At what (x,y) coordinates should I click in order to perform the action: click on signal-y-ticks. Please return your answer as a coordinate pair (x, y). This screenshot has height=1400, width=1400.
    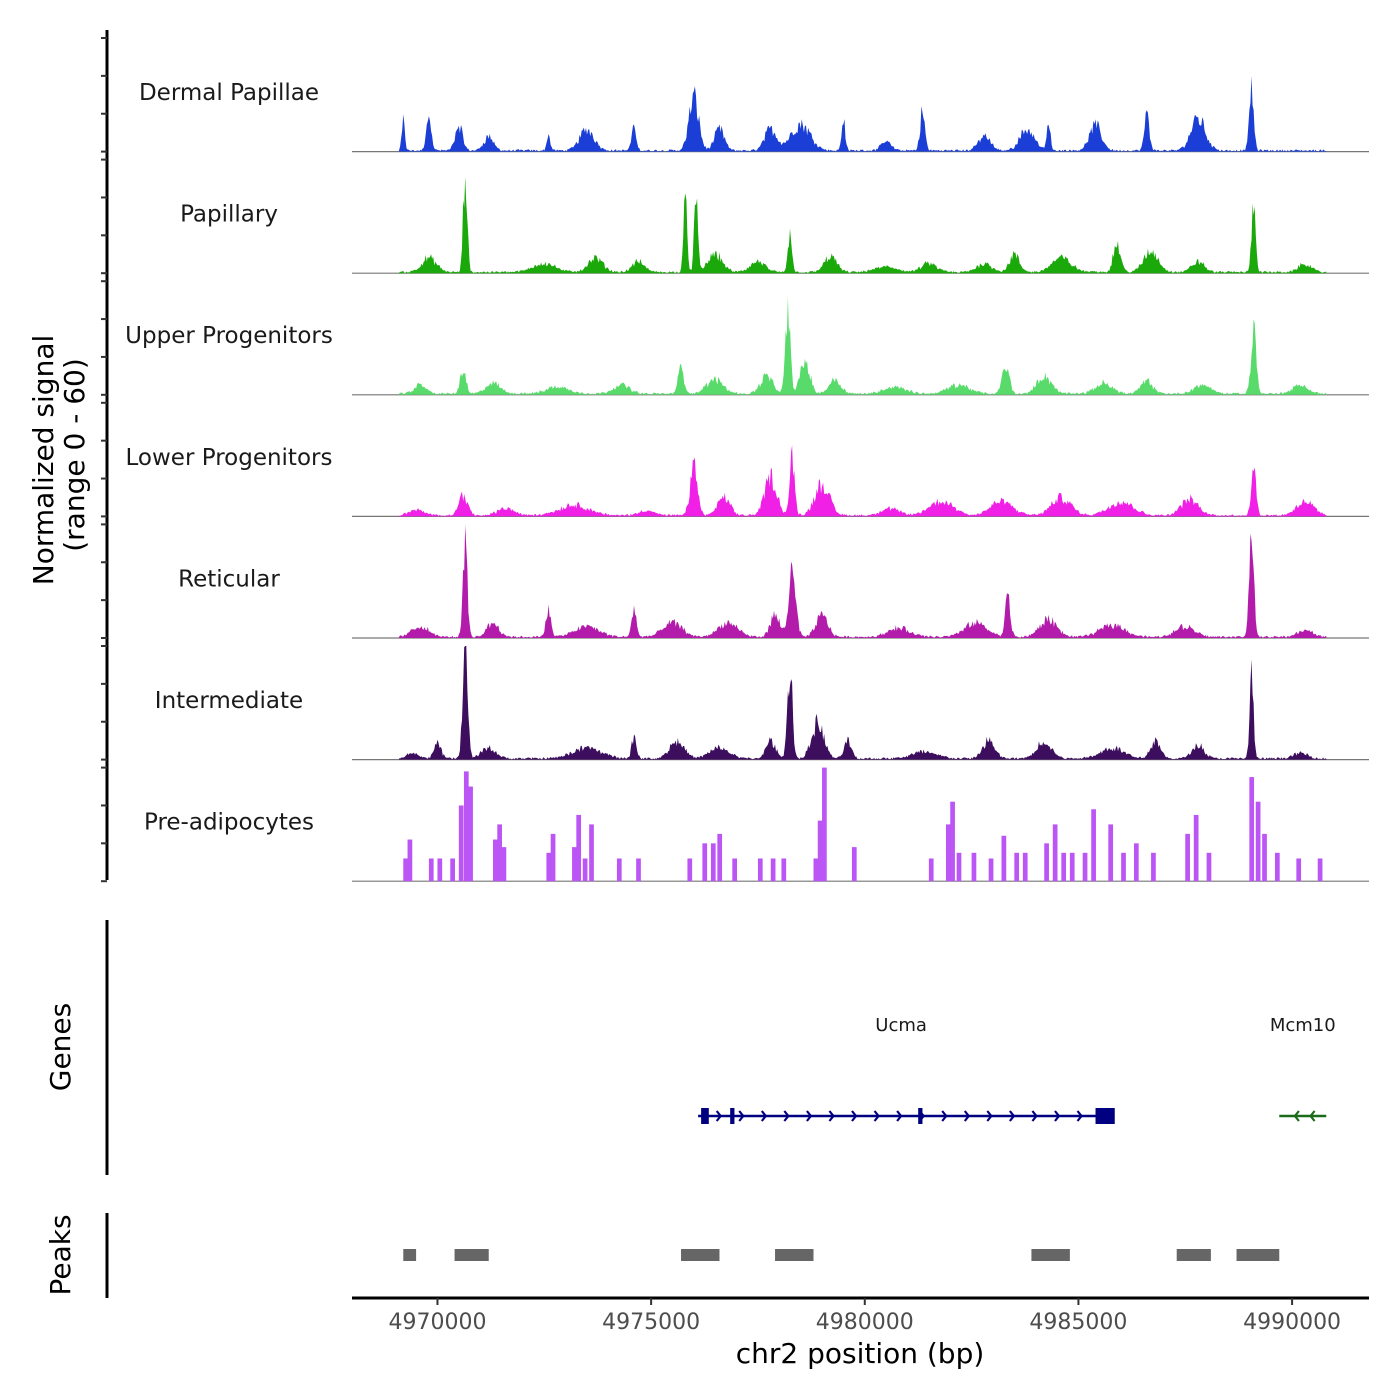
    Looking at the image, I should click on (104, 460).